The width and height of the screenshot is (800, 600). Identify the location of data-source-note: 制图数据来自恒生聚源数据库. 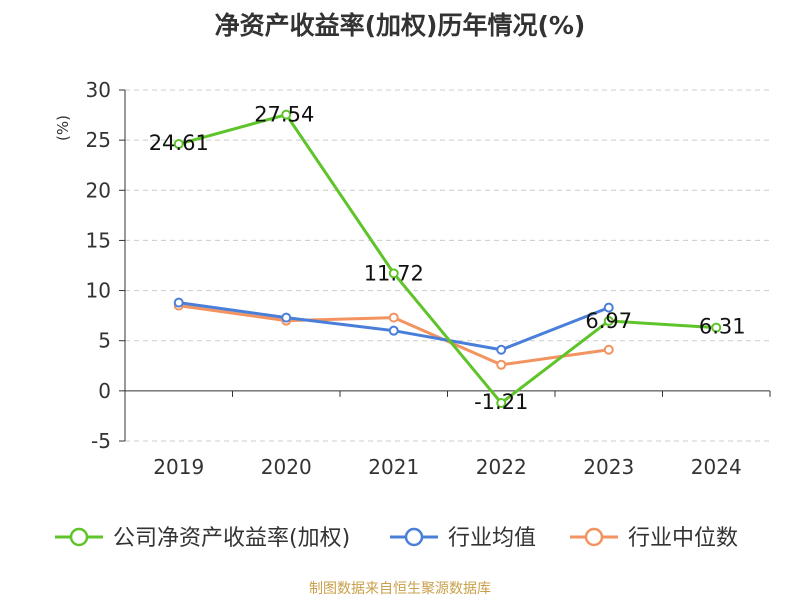
(400, 589).